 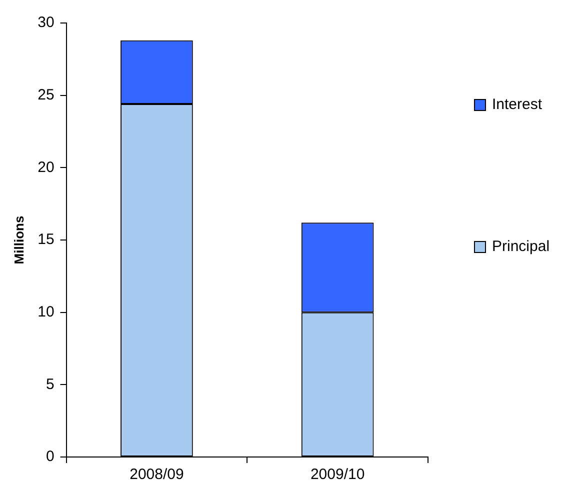 I want to click on x-tick-label: 2009/10, so click(x=337, y=475).